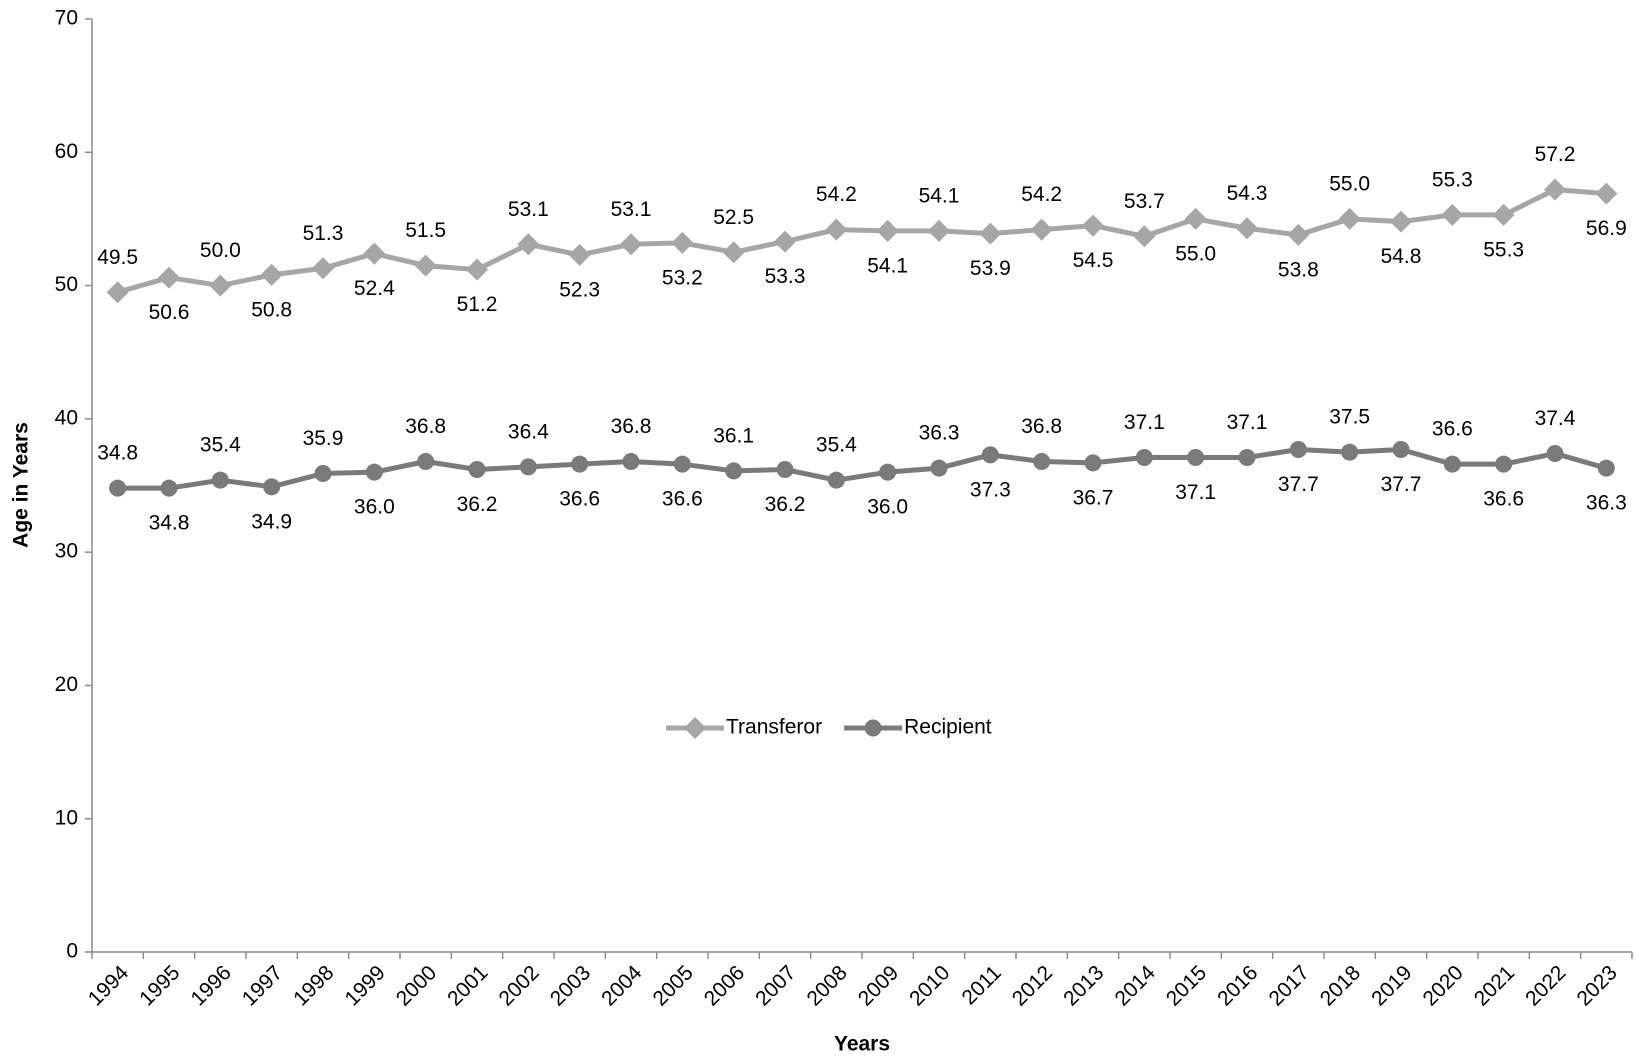 The height and width of the screenshot is (1063, 1638). I want to click on data-label: 54.5, so click(1093, 260).